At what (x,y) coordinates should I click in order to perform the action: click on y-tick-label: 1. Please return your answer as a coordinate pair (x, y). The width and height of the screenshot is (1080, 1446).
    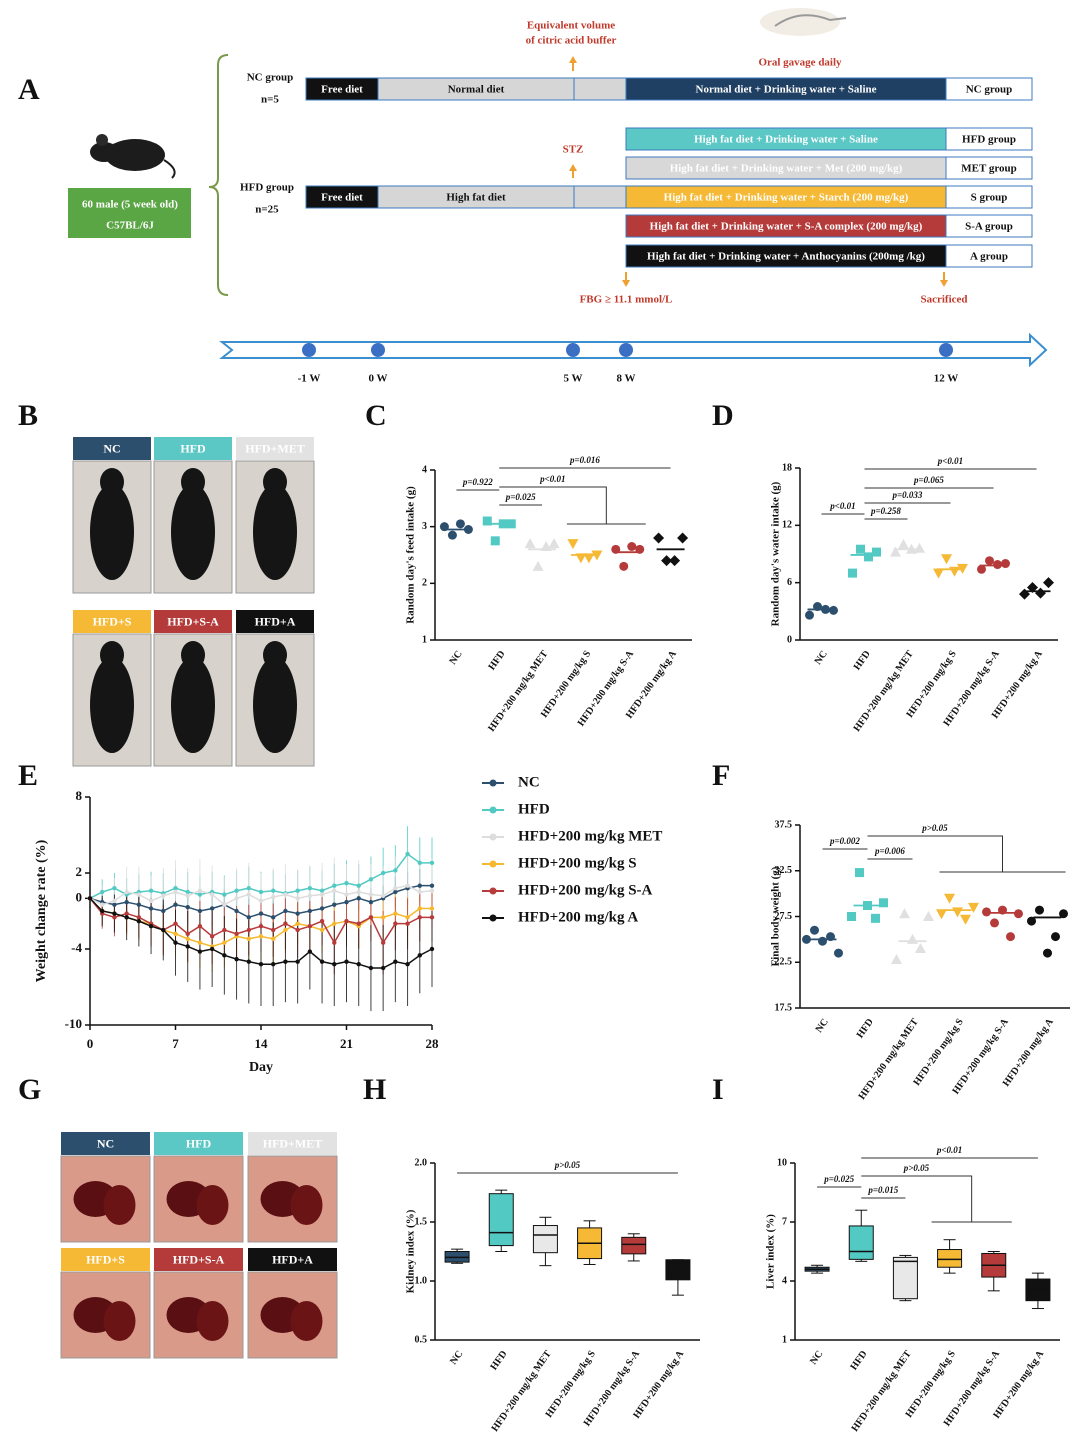
    Looking at the image, I should click on (424, 639).